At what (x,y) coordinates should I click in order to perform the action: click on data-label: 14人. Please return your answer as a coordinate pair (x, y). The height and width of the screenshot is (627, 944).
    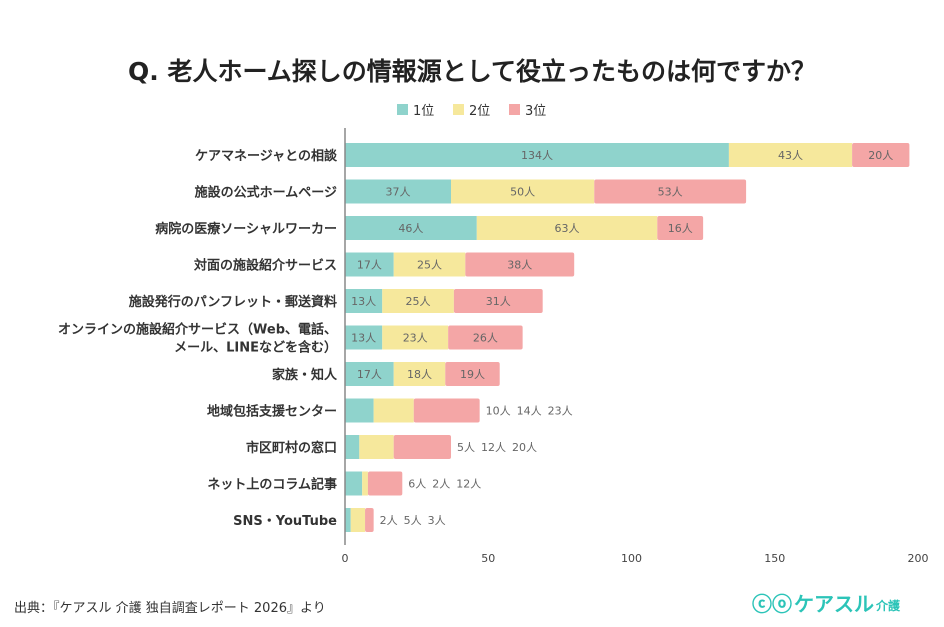
    Looking at the image, I should click on (529, 411).